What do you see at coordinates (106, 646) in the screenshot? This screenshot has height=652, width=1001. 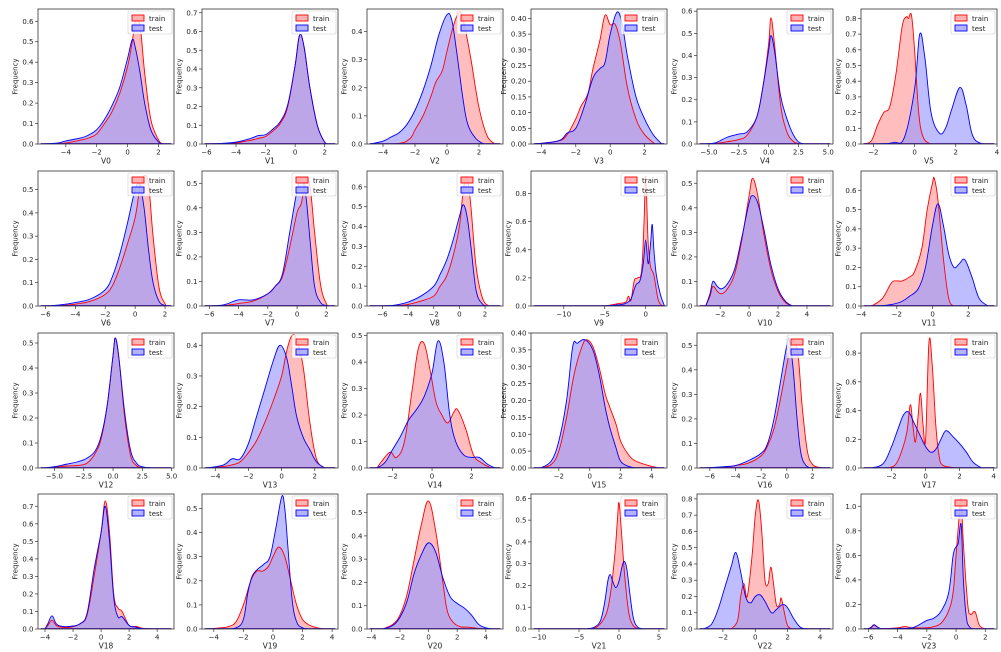 I see `x-axis-label: V18` at bounding box center [106, 646].